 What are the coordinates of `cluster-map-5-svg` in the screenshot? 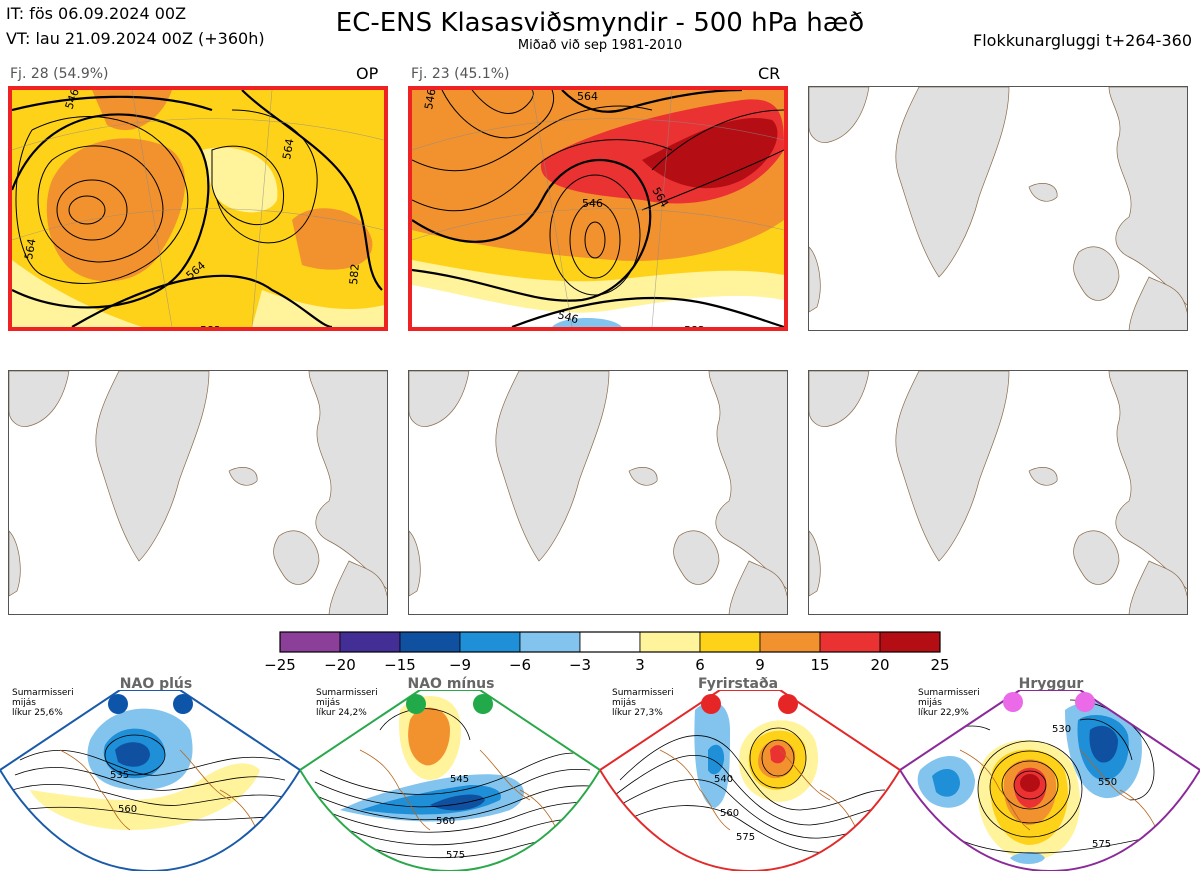 It's located at (598, 492).